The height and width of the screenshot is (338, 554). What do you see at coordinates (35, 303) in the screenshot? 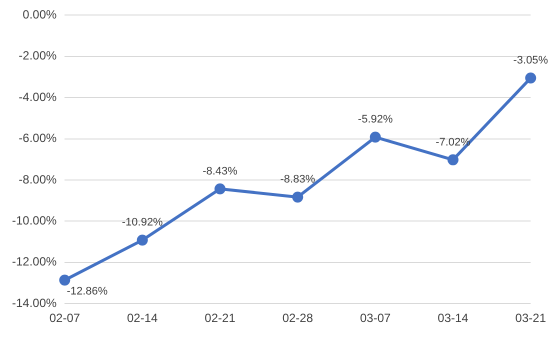
I see `y-tick-label: -14.00%` at bounding box center [35, 303].